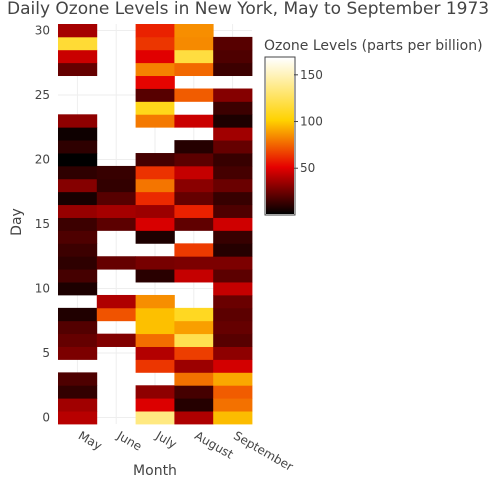 The image size is (504, 504). I want to click on y-axis-ticks: 0 5 10 15 20 25 30, so click(42, 223).